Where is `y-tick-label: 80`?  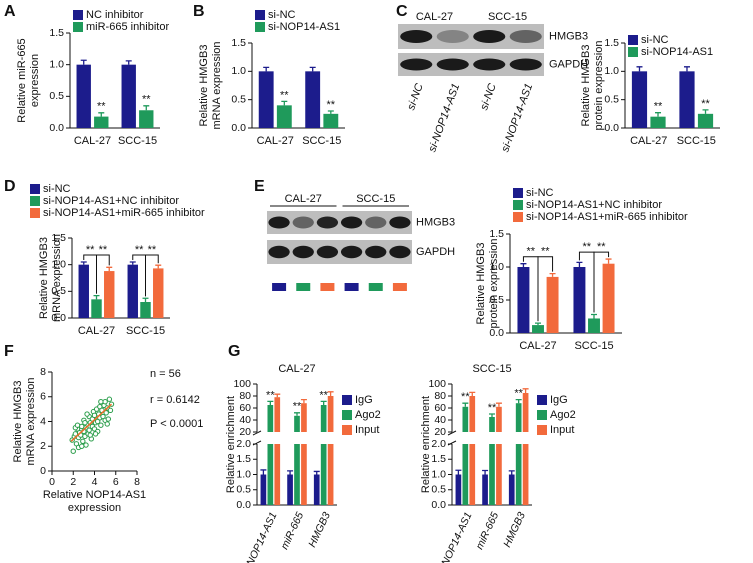 y-tick-label: 80 is located at coordinates (440, 396).